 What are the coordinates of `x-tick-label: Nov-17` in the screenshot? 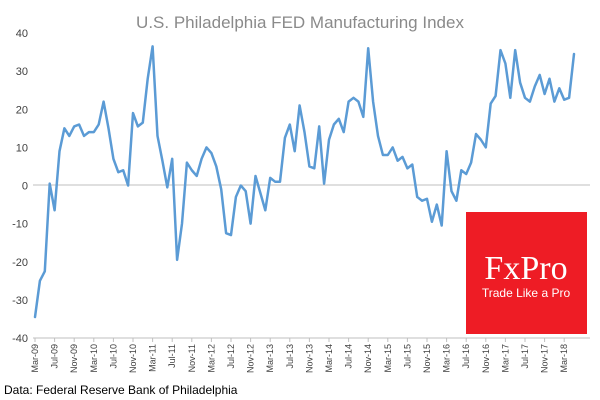 It's located at (545, 358).